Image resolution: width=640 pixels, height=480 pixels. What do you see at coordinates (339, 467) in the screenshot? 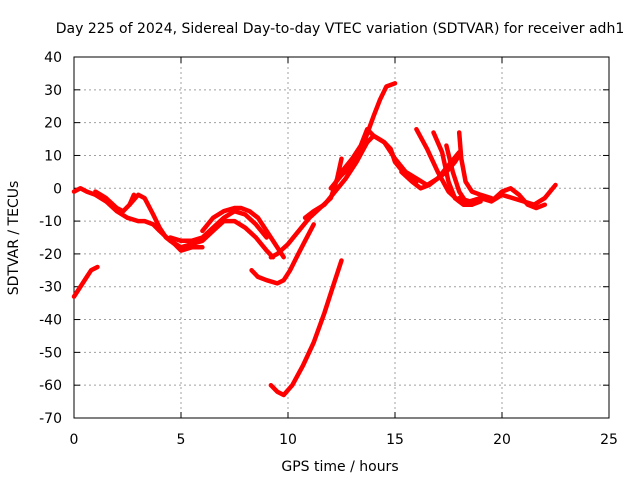
I see `x-axis-label: GPS time / hours` at bounding box center [339, 467].